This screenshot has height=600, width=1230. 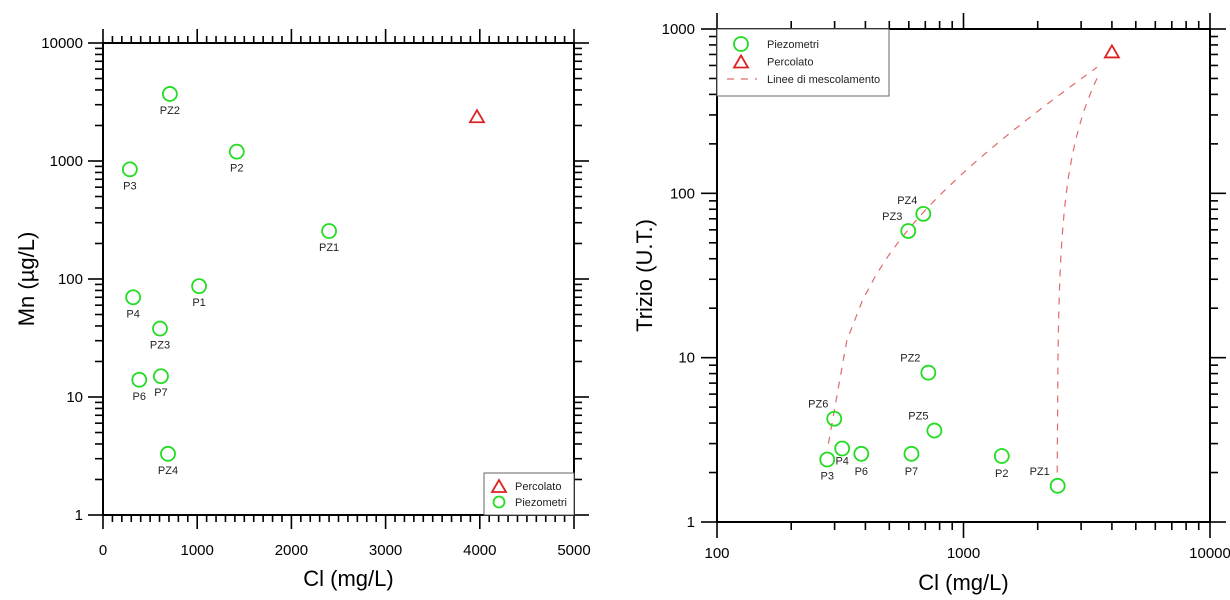 I want to click on x-tick-label: 0, so click(x=103, y=550).